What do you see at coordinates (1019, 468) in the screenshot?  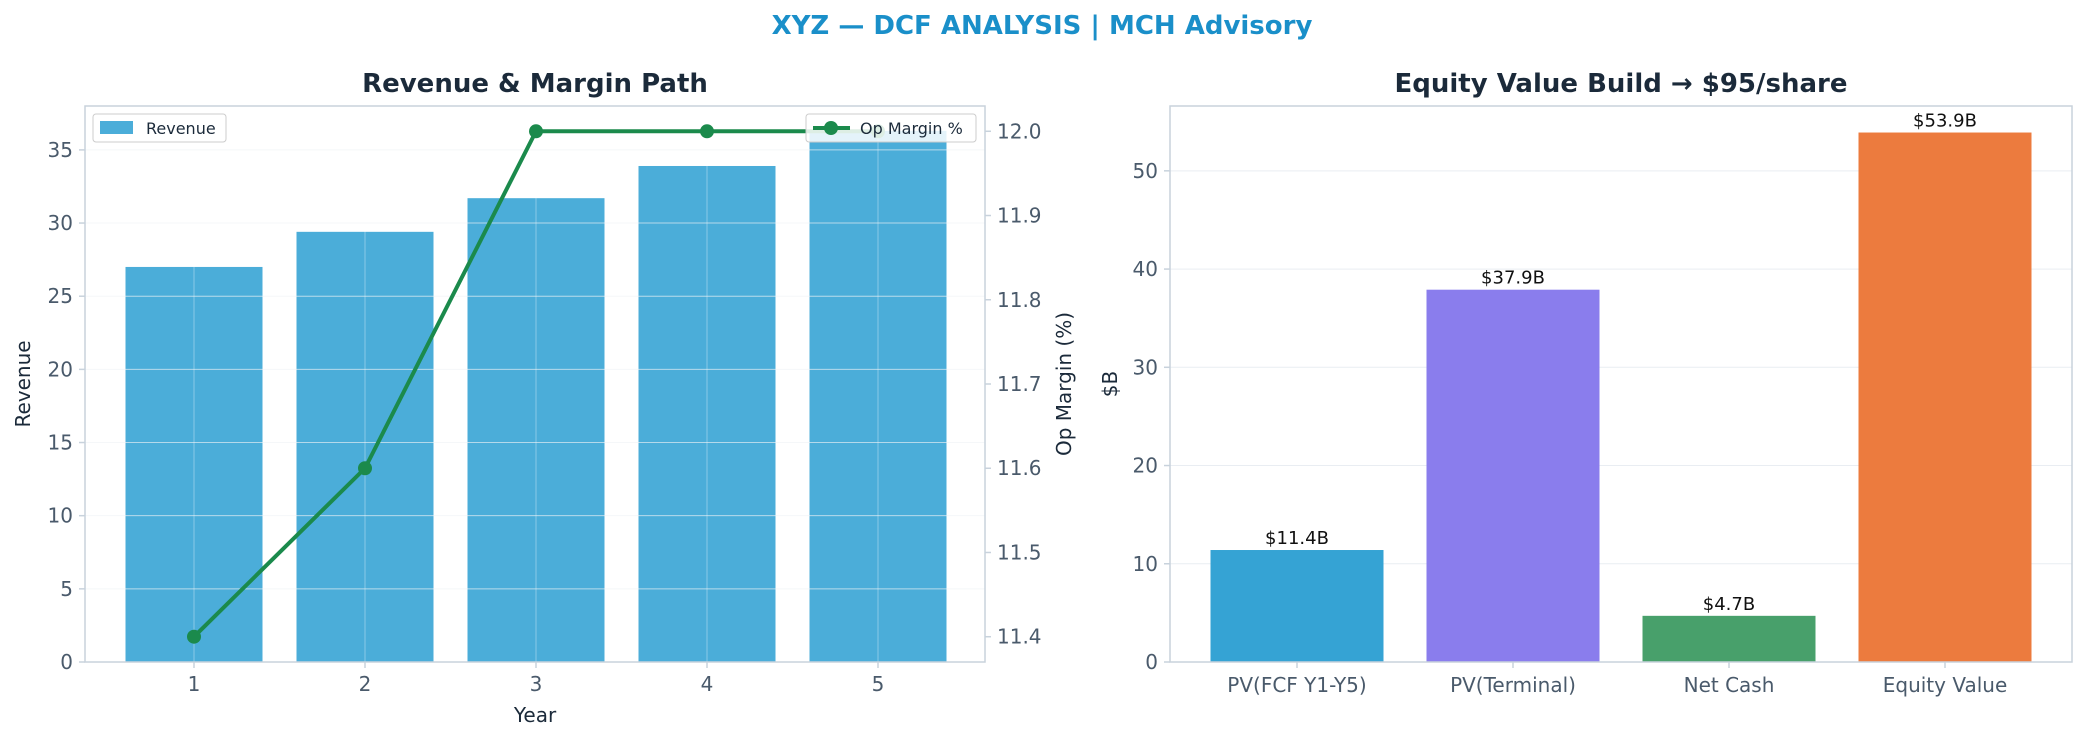 I see `y2-tick-label: 11.6` at bounding box center [1019, 468].